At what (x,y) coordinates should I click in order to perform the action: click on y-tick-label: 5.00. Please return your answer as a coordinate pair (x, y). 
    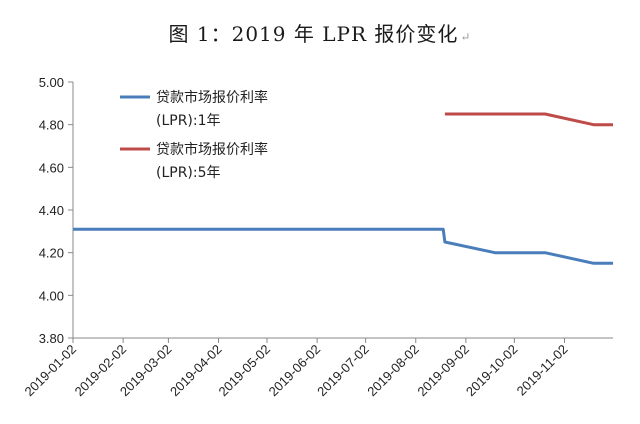
    Looking at the image, I should click on (51, 82).